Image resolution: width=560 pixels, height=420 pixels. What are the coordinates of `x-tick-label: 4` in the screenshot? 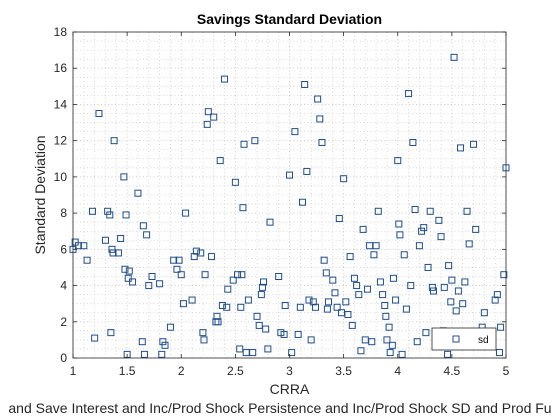 It's located at (397, 371).